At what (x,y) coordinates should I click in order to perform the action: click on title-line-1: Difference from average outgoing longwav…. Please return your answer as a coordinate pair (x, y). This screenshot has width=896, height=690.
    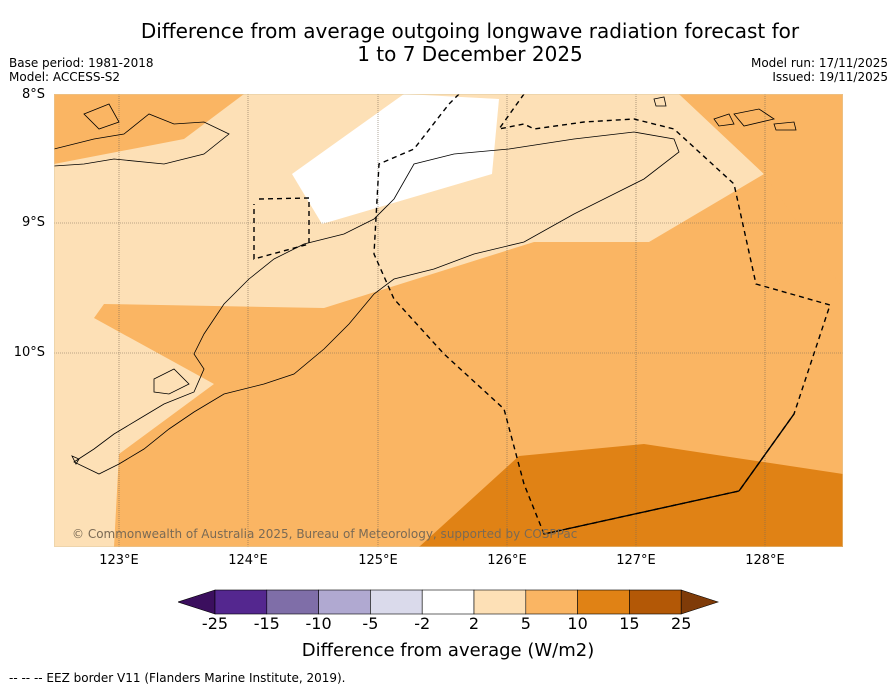
    Looking at the image, I should click on (470, 31).